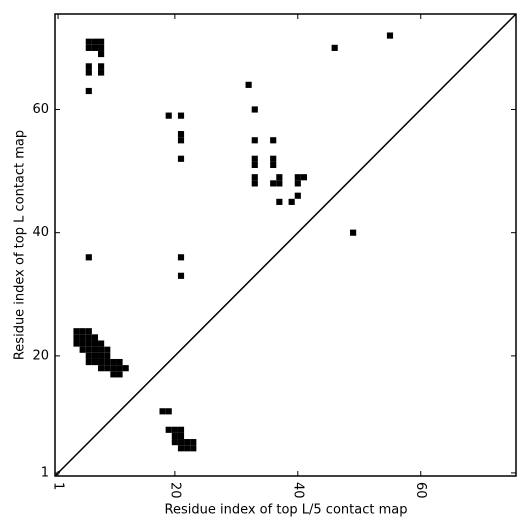  What do you see at coordinates (45, 472) in the screenshot?
I see `y-tick-label: 1` at bounding box center [45, 472].